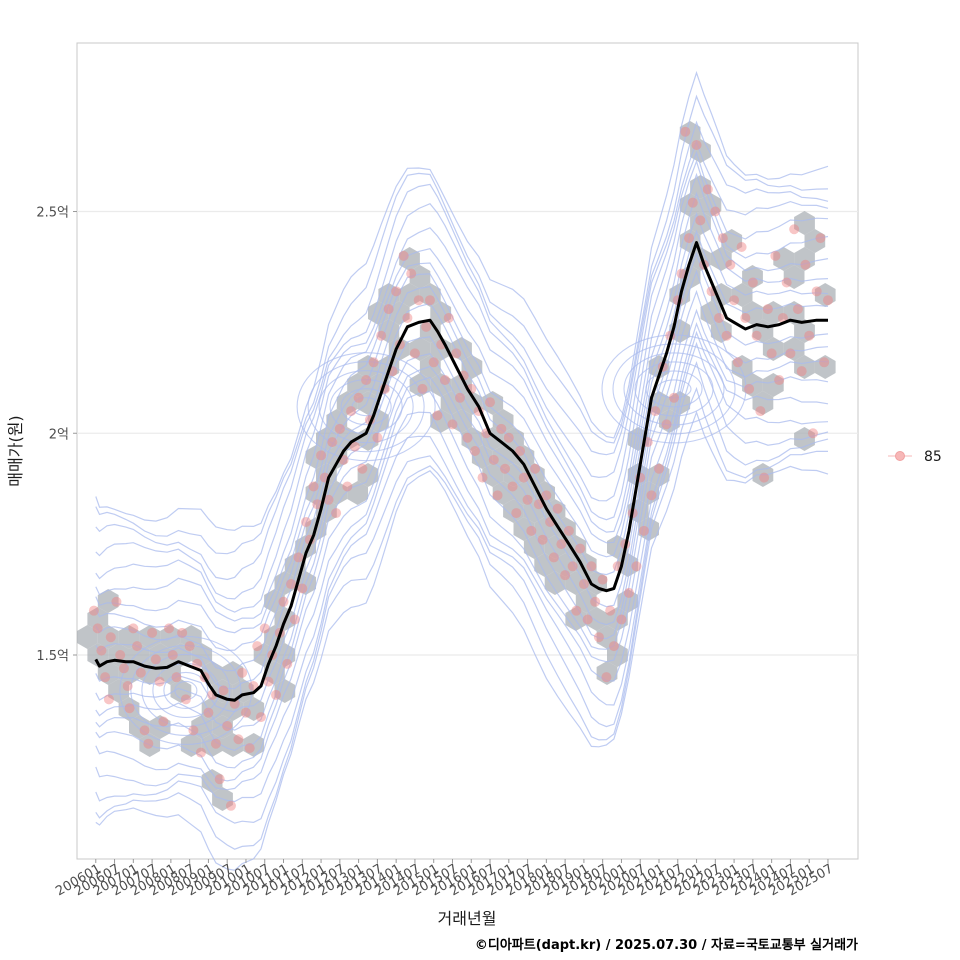 Image resolution: width=960 pixels, height=960 pixels. Describe the element at coordinates (933, 457) in the screenshot. I see `legend-label: 85` at that location.